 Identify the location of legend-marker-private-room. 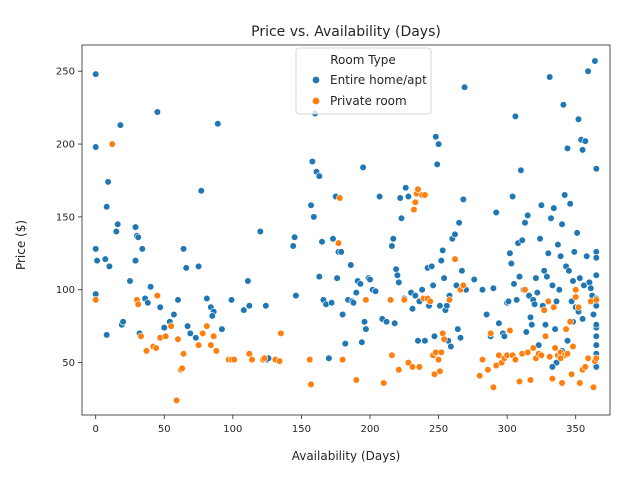
(316, 101).